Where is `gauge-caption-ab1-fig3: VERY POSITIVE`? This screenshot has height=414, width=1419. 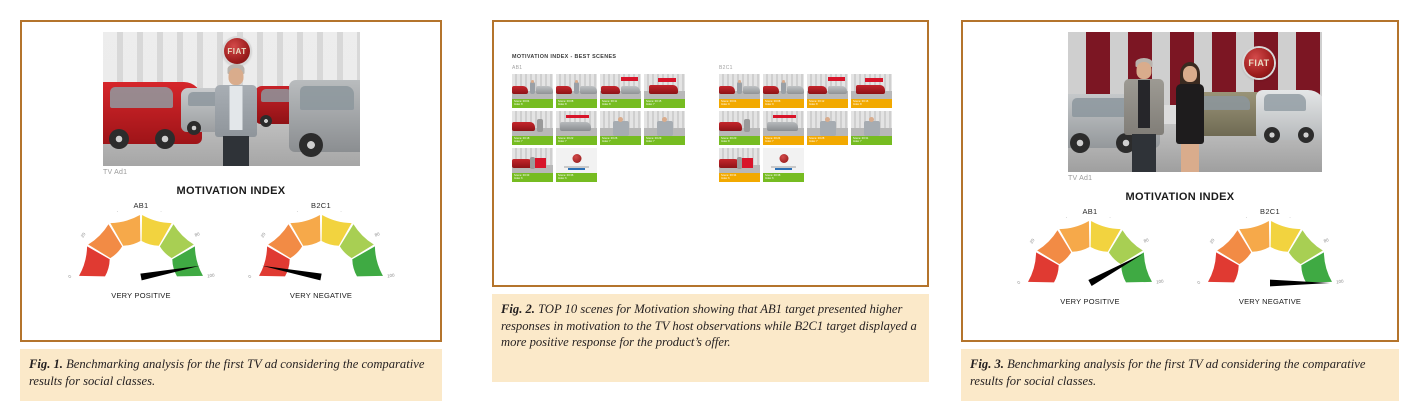
gauge-caption-ab1-fig3: VERY POSITIVE is located at coordinates (1090, 301).